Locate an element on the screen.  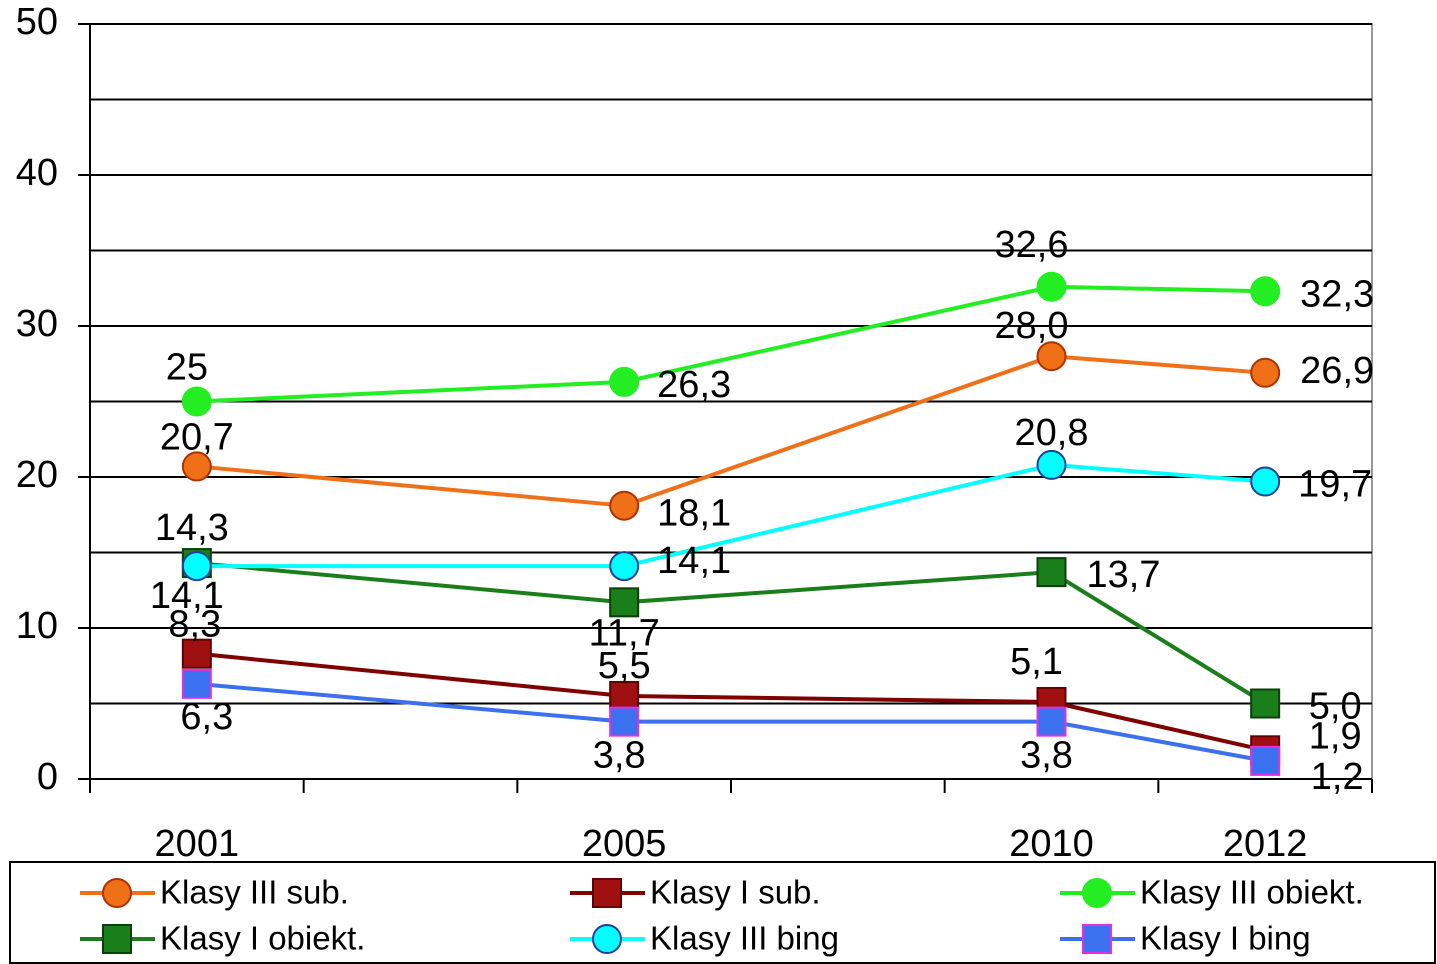
x-tick-label: 2005 is located at coordinates (624, 844).